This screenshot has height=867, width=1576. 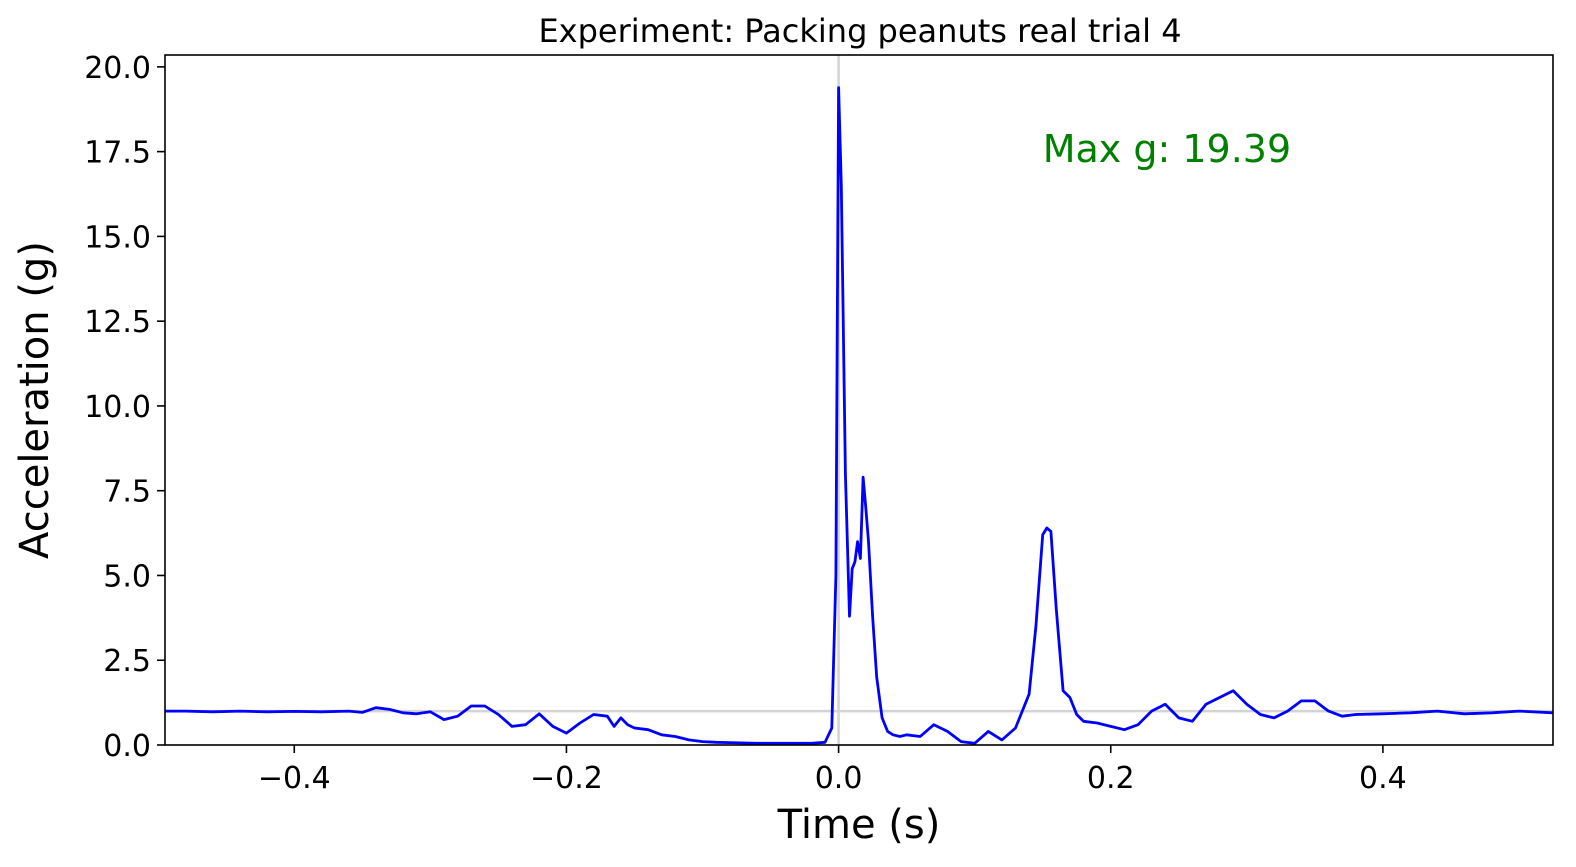 I want to click on y-tick-label: 10.0, so click(x=117, y=407).